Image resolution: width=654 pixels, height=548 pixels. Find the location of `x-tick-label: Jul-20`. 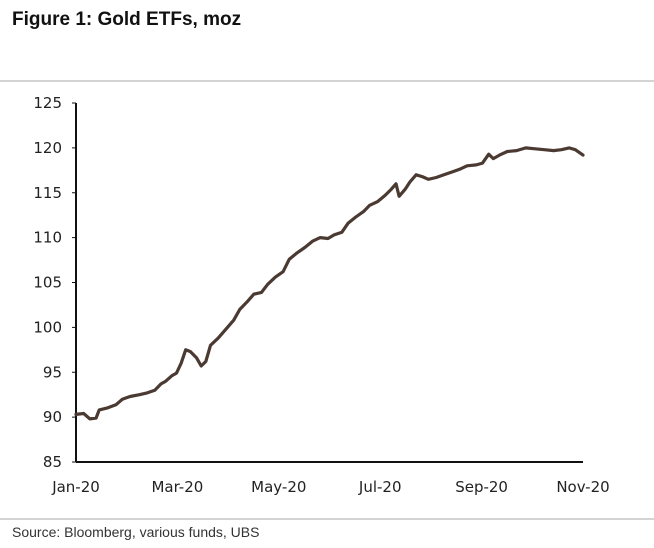

x-tick-label: Jul-20 is located at coordinates (380, 487).